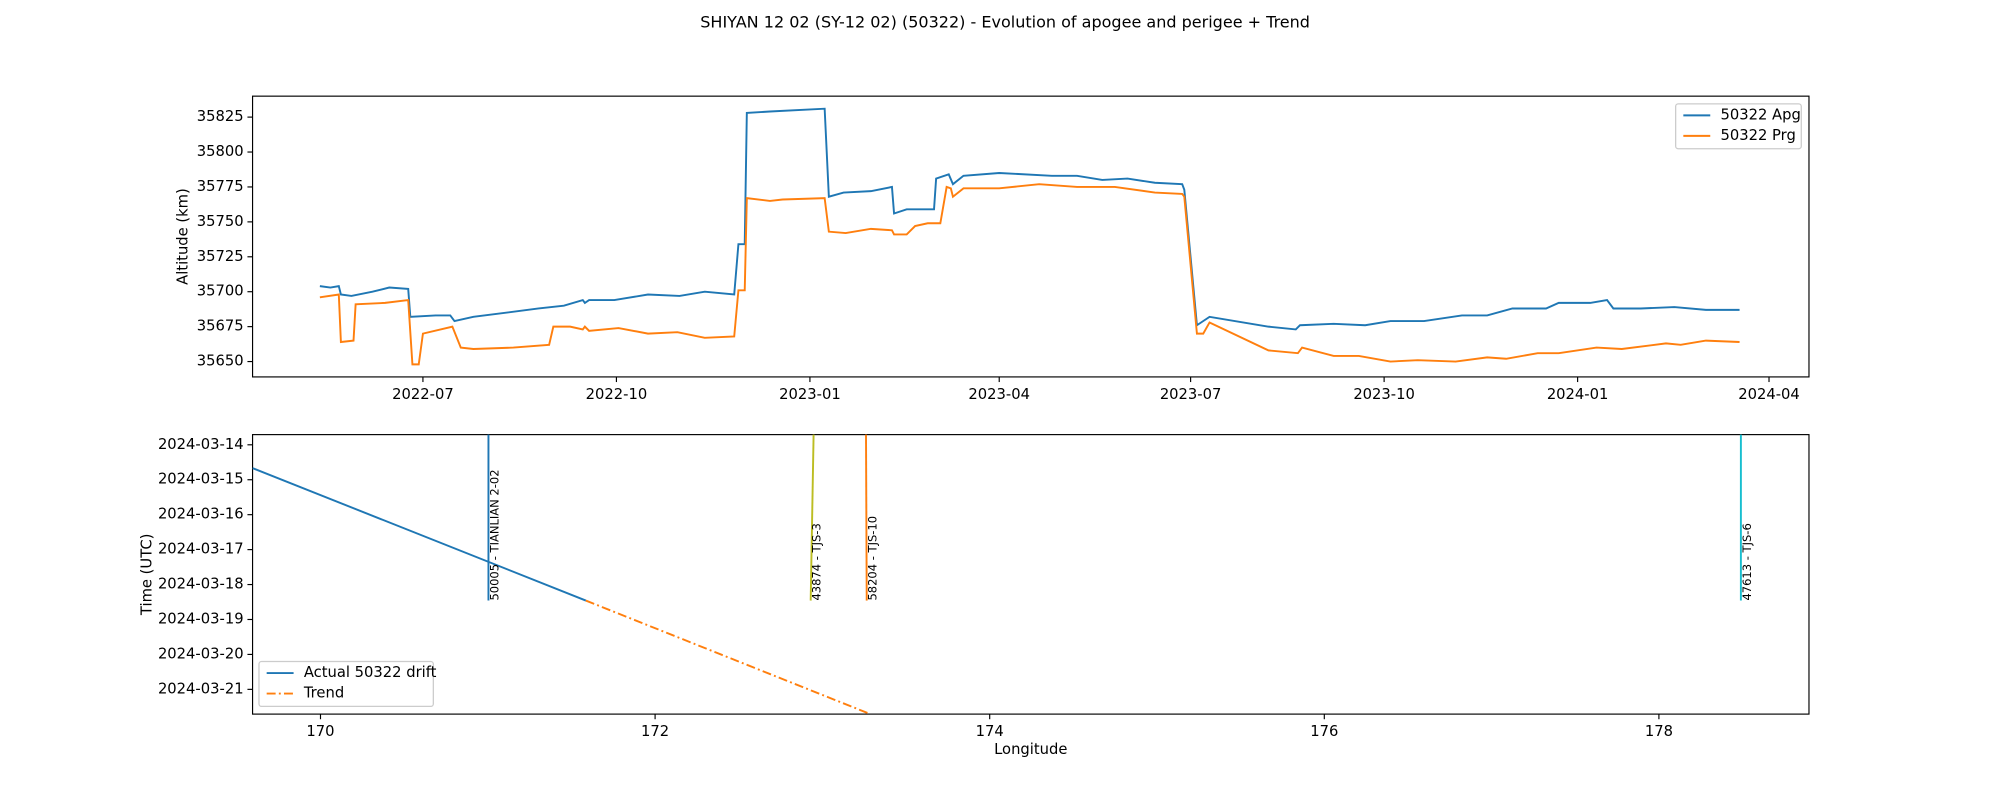 The width and height of the screenshot is (2000, 800). What do you see at coordinates (1758, 135) in the screenshot?
I see `legend-label: 50322 Prg` at bounding box center [1758, 135].